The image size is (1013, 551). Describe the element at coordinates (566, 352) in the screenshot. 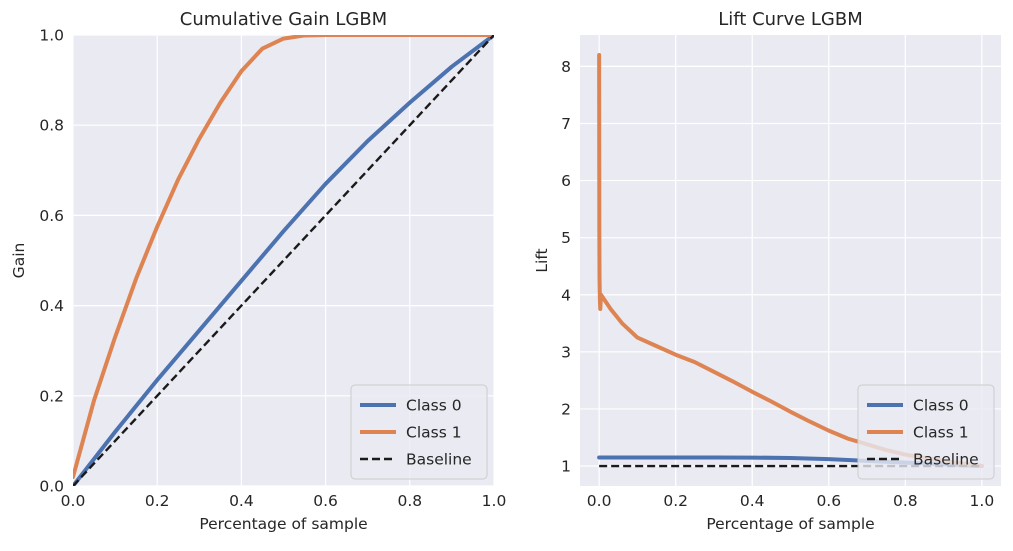

I see `y-tick-label: 3` at that location.